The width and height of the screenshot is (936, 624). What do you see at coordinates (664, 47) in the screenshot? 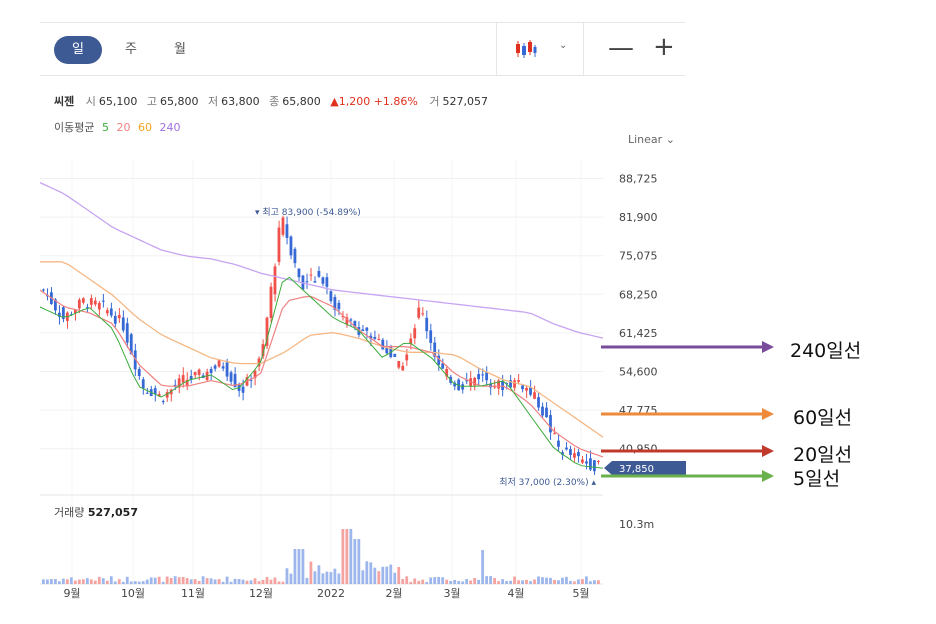
I see `zoom-in-button: +` at bounding box center [664, 47].